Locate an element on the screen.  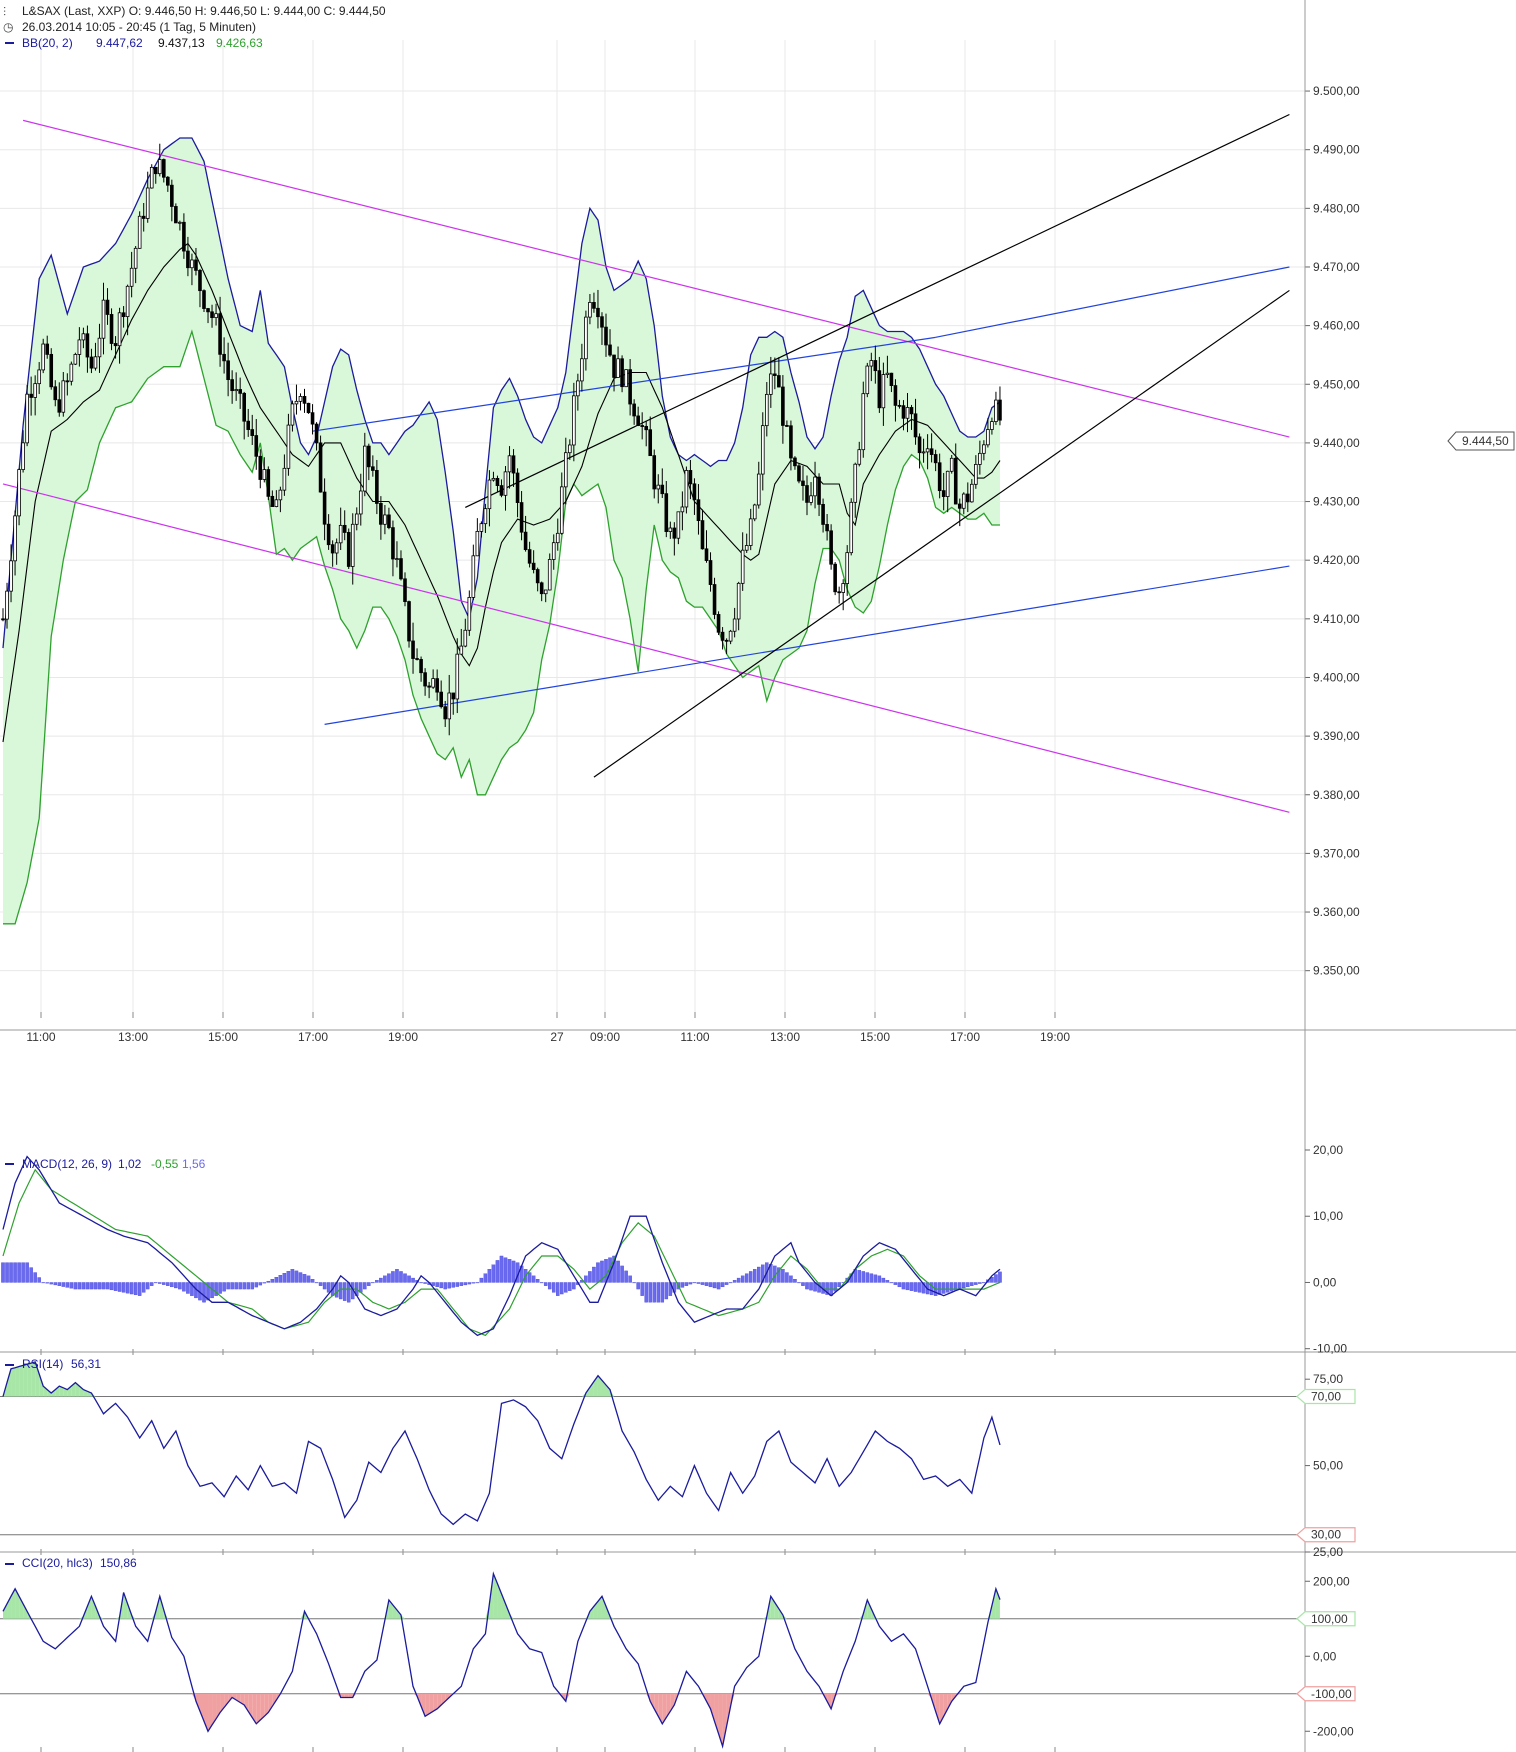
x-tick-label: 13:00 is located at coordinates (133, 1037).